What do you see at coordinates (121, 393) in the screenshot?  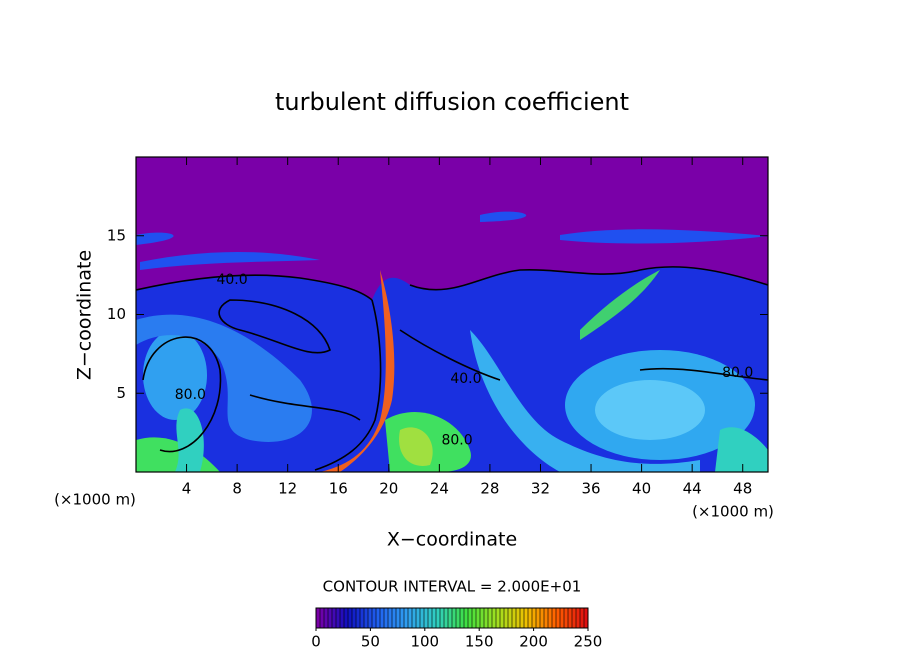 I see `y-tick-label: 5` at bounding box center [121, 393].